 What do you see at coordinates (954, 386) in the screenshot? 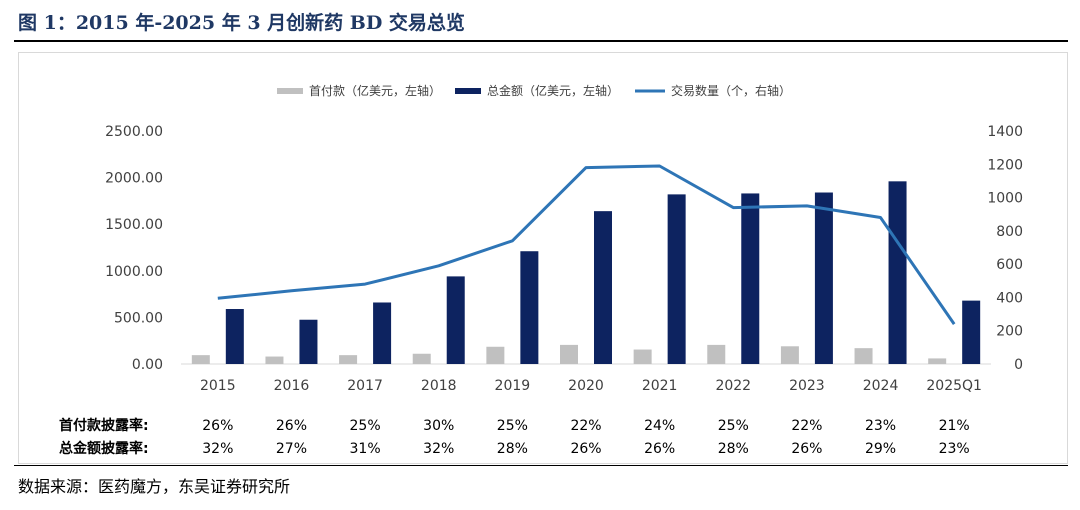
I see `x-tick-label: 2025Q1` at bounding box center [954, 386].